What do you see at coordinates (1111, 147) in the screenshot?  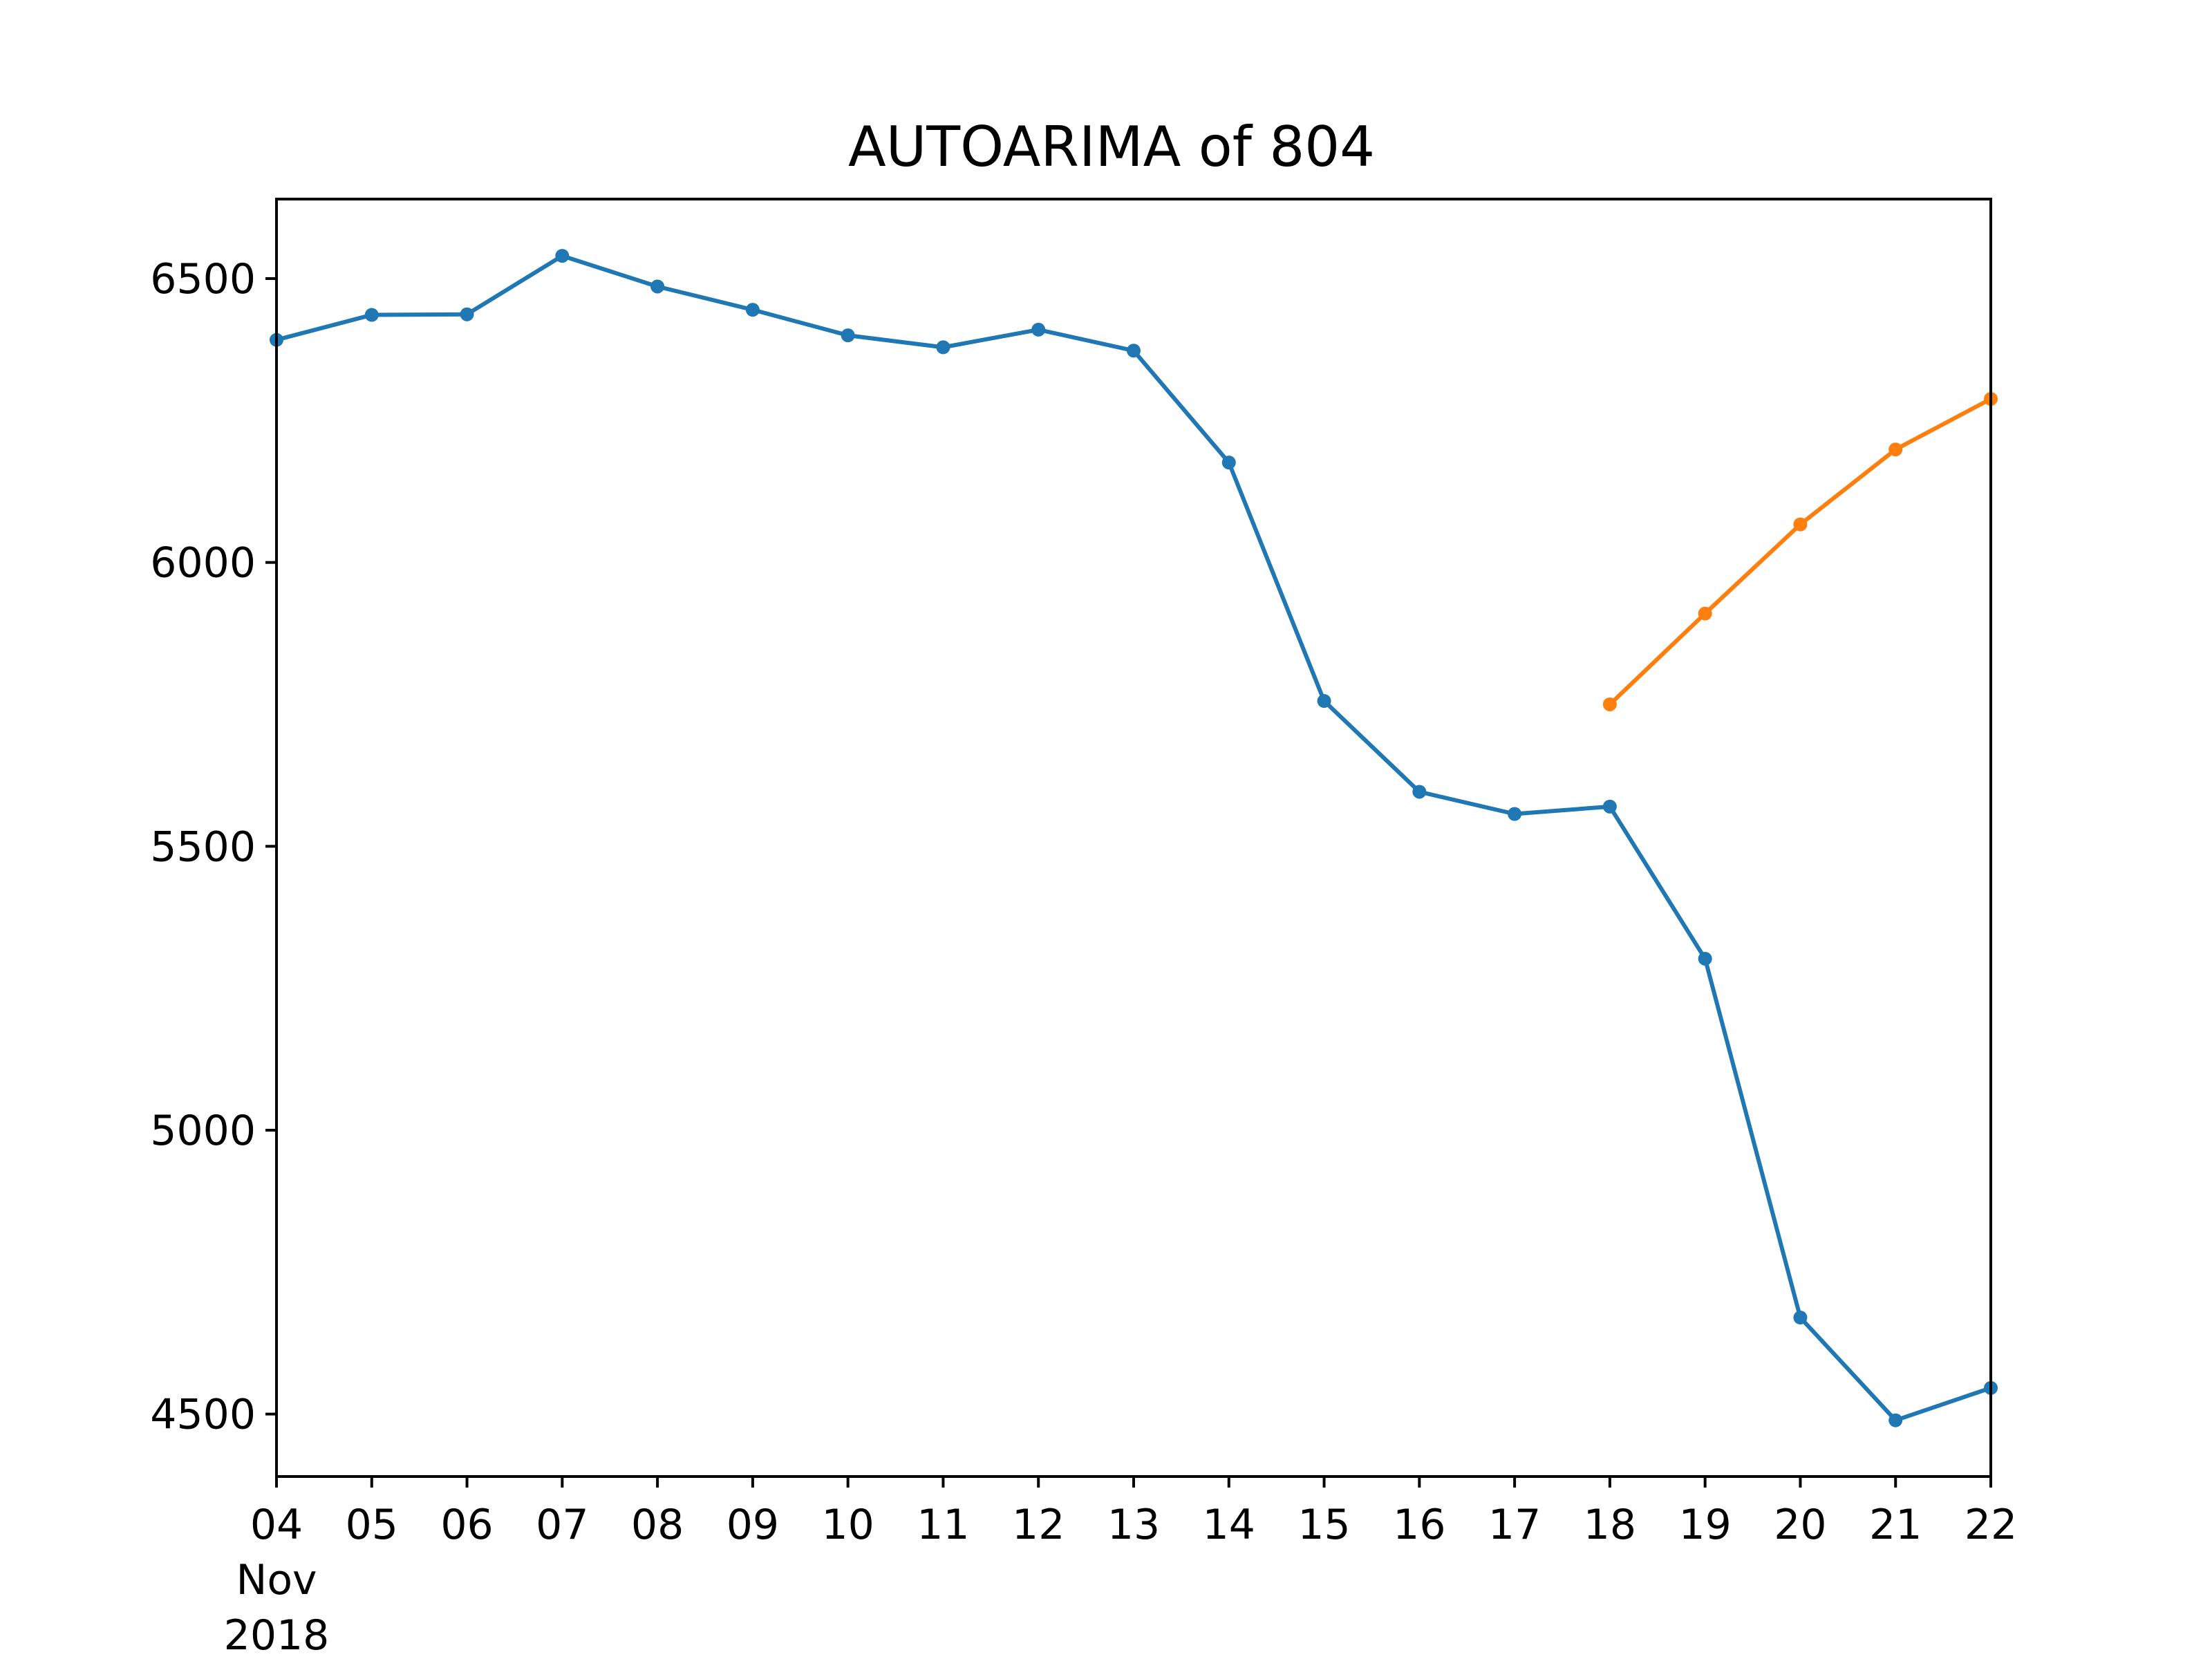 I see `chart-title: AUTOARIMA of 804` at bounding box center [1111, 147].